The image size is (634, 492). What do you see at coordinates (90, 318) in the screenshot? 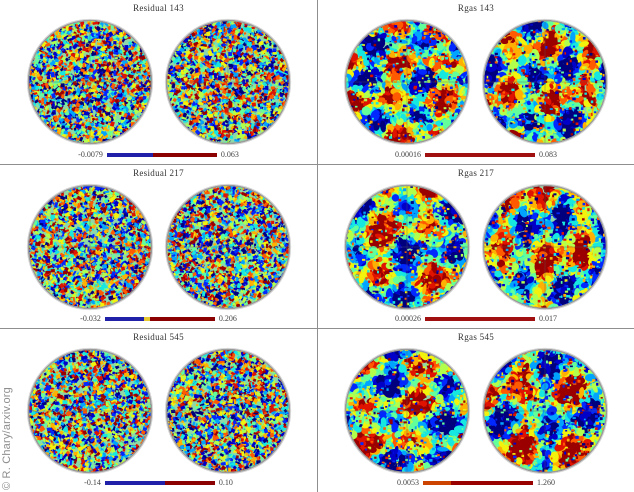
I see `colorbar-min-label: -0.032` at bounding box center [90, 318].